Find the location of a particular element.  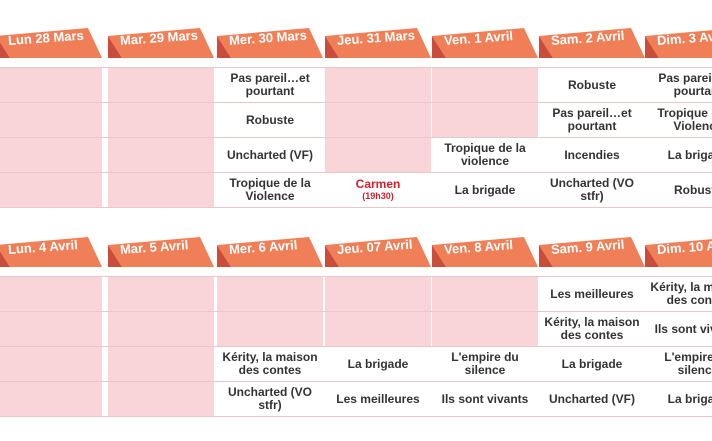

film-title: Tropique de la violence is located at coordinates (485, 154).